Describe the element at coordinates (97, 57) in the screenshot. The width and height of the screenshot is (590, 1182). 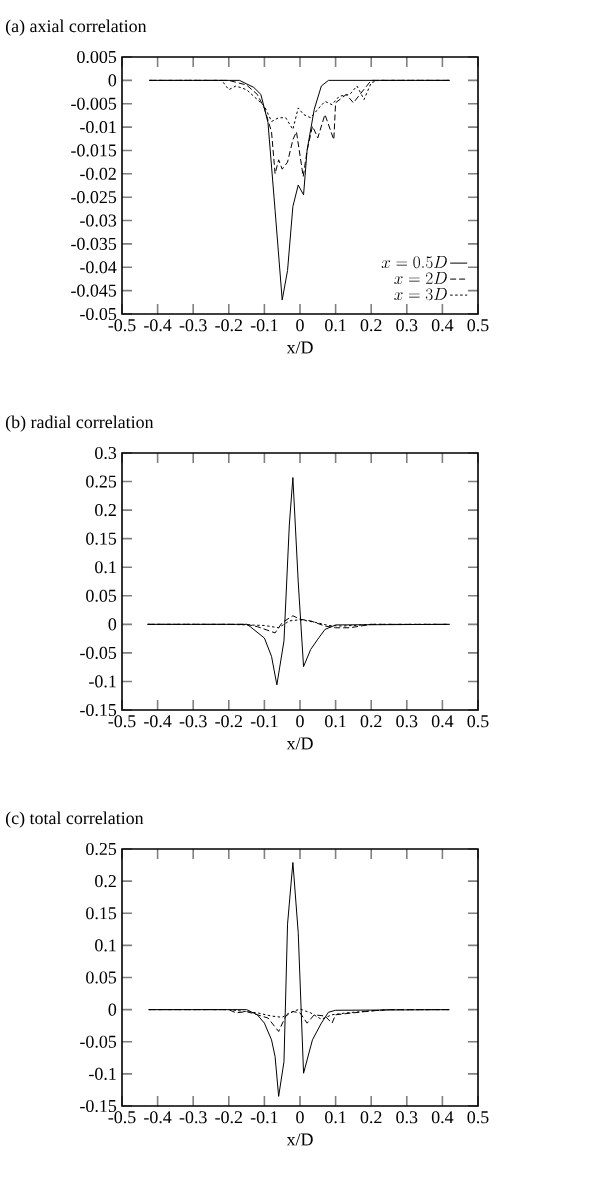
I see `y-tick-label: 0.005` at that location.